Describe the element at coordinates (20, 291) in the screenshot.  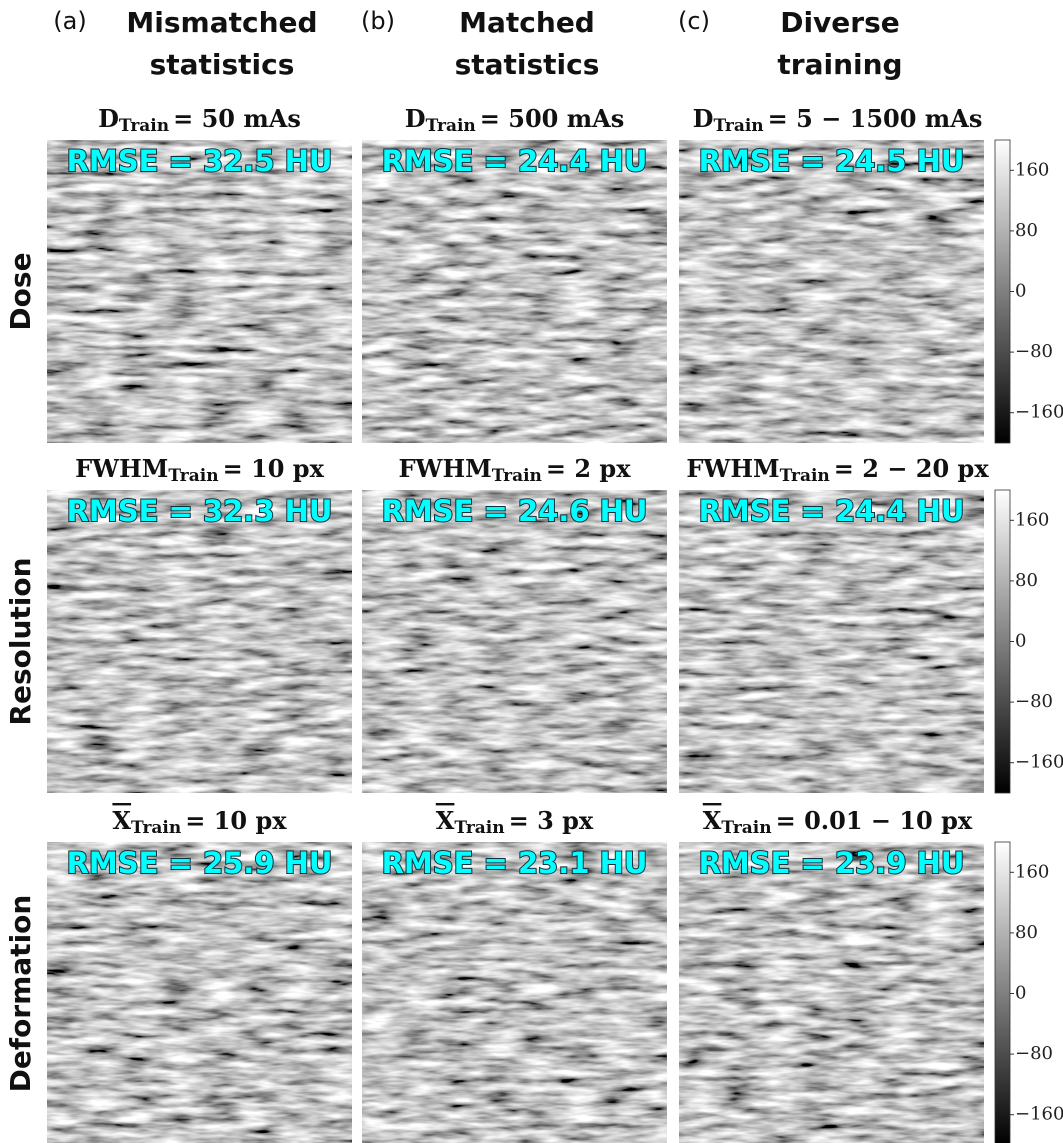
I see `row-label: Dose` at that location.